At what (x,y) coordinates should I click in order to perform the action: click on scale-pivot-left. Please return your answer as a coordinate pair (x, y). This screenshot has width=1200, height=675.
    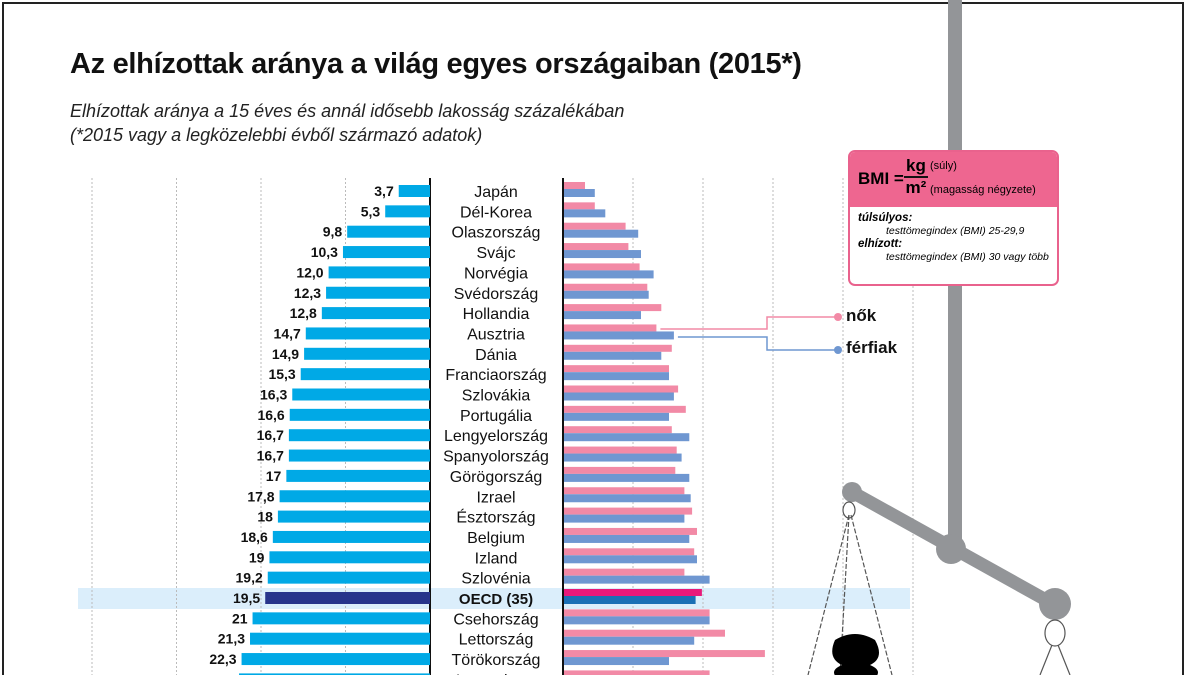
    Looking at the image, I should click on (852, 492).